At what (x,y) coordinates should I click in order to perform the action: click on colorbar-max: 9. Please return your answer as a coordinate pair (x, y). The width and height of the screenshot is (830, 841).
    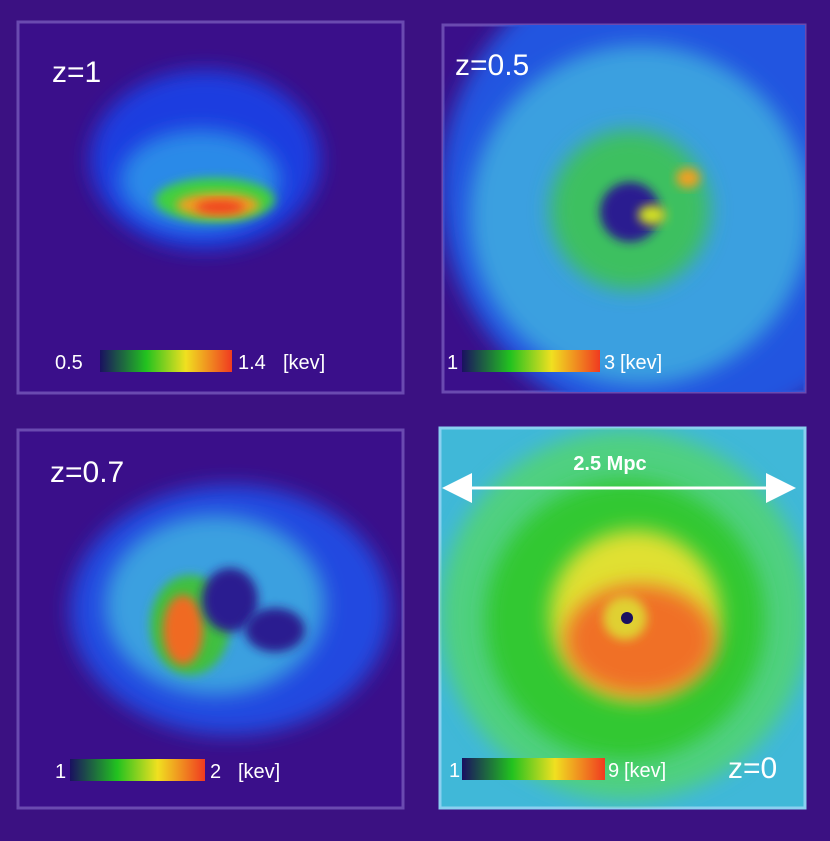
    Looking at the image, I should click on (613, 771).